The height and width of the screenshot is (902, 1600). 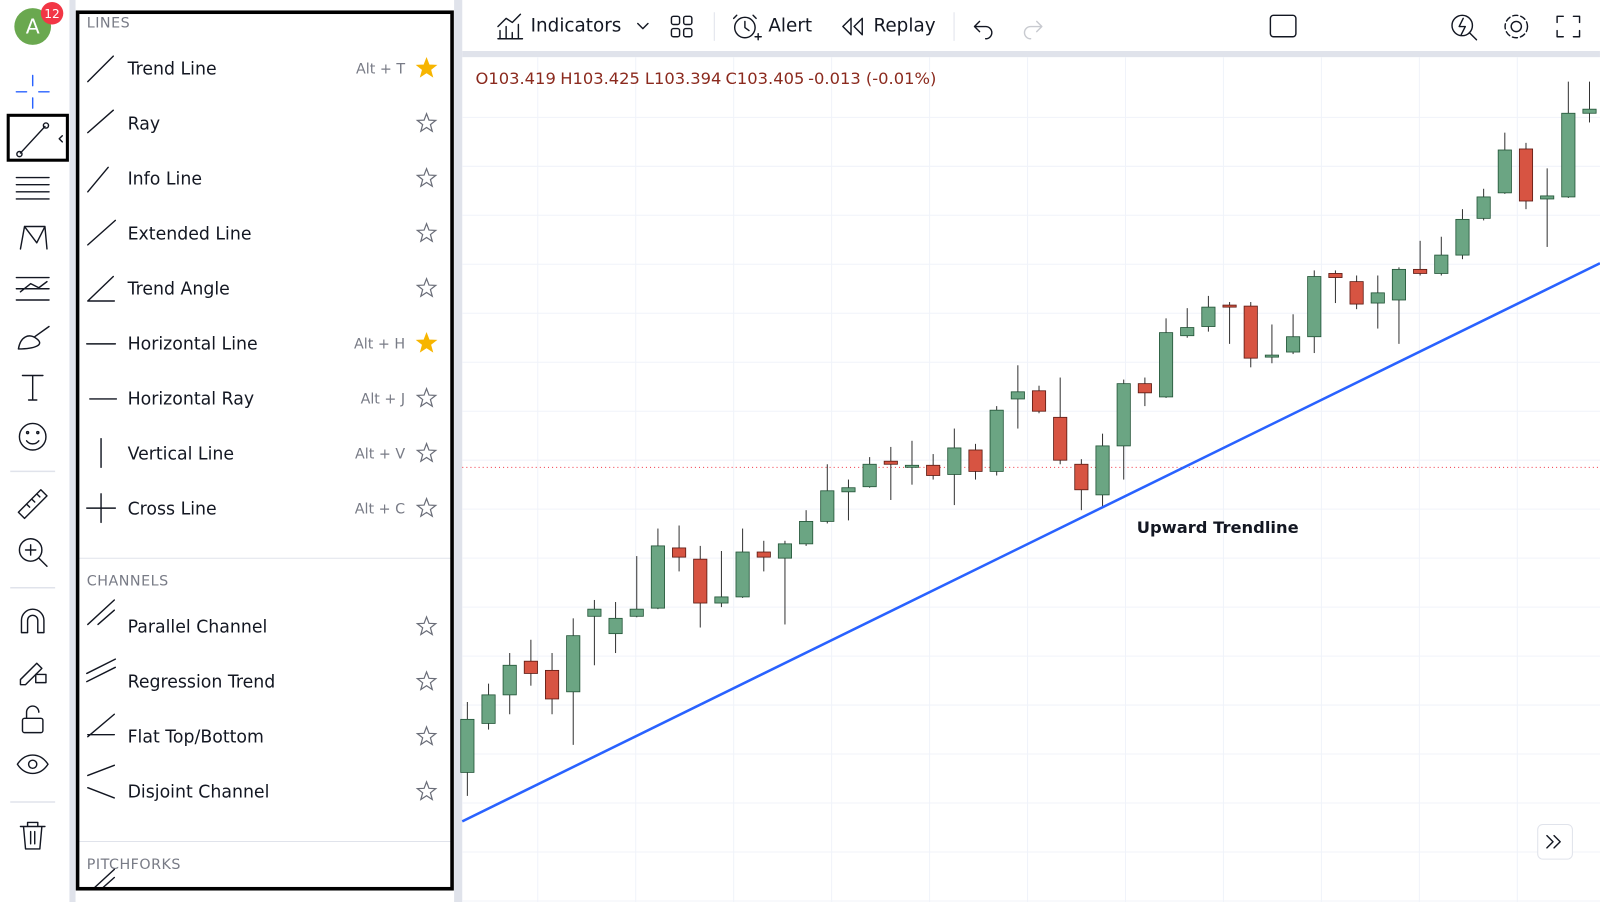 What do you see at coordinates (32, 504) in the screenshot?
I see `ruler-tool` at bounding box center [32, 504].